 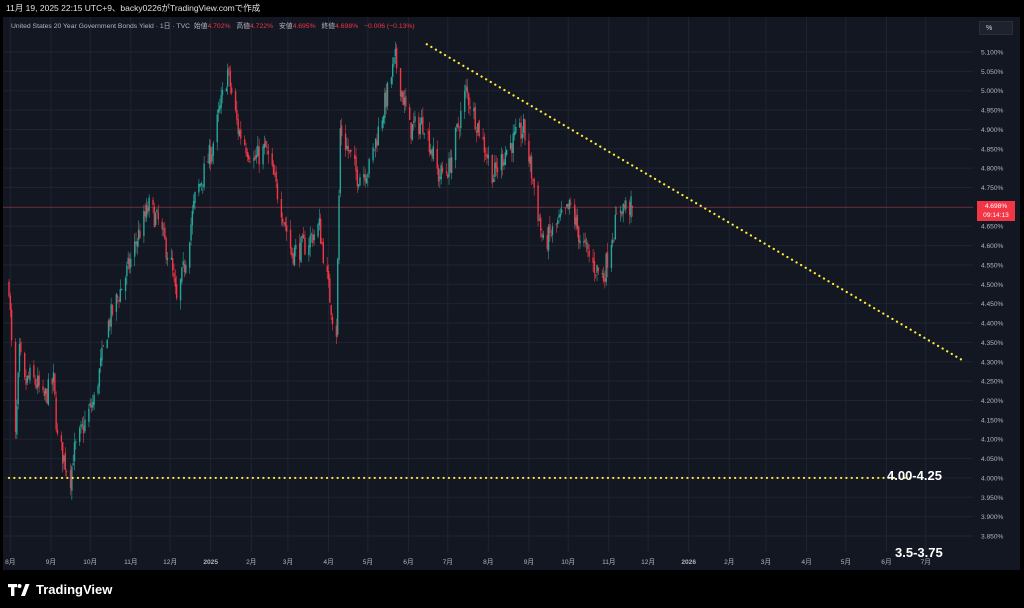 I want to click on x-tick-label: 9月, so click(x=529, y=562).